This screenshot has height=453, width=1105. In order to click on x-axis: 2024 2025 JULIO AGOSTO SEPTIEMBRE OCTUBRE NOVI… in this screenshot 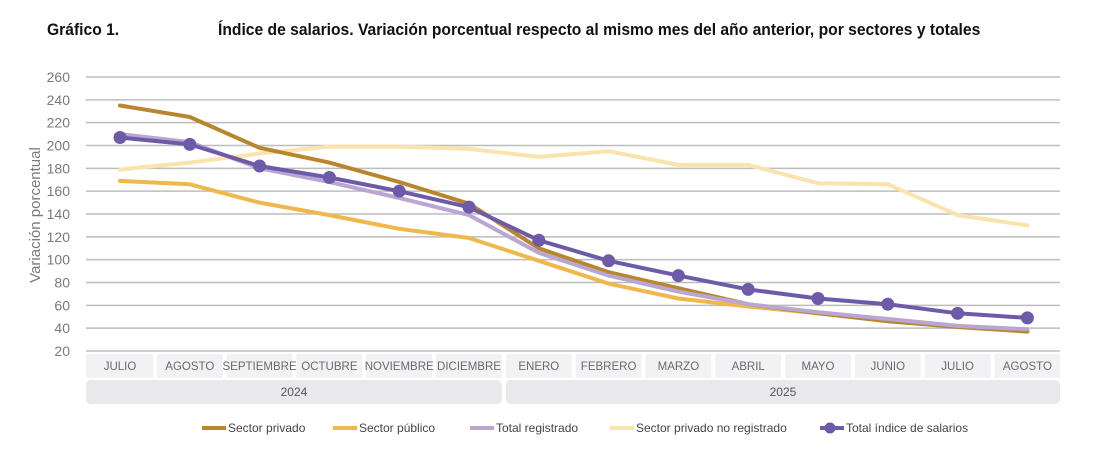, I will do `click(573, 379)`.